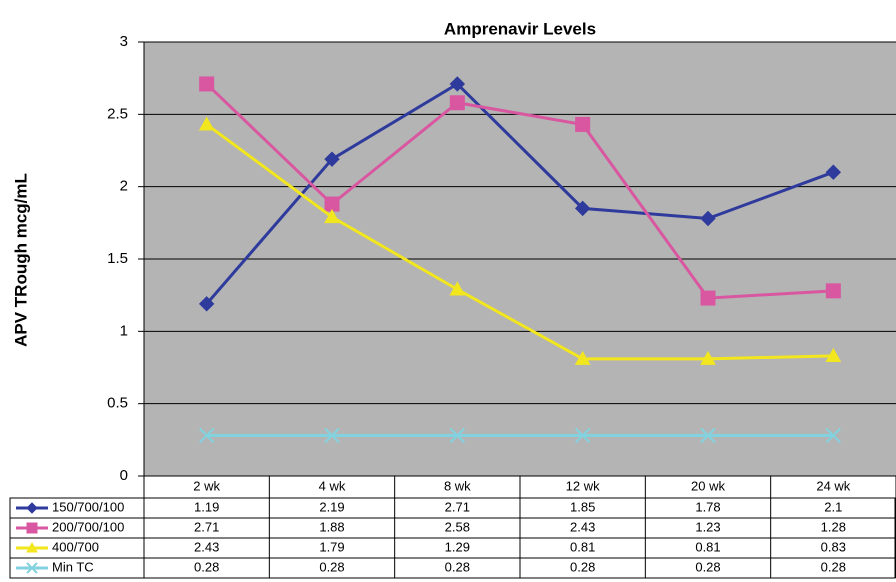  What do you see at coordinates (707, 526) in the screenshot?
I see `table-cell: 1.23` at bounding box center [707, 526].